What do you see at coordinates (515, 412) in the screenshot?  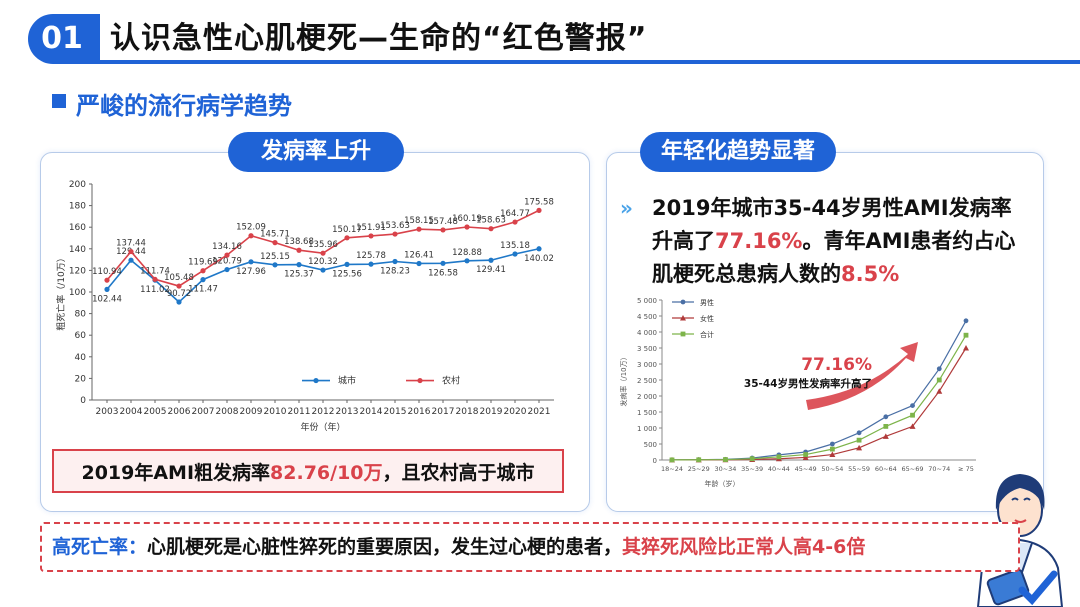 I see `x-tick-label: 2020` at bounding box center [515, 412].